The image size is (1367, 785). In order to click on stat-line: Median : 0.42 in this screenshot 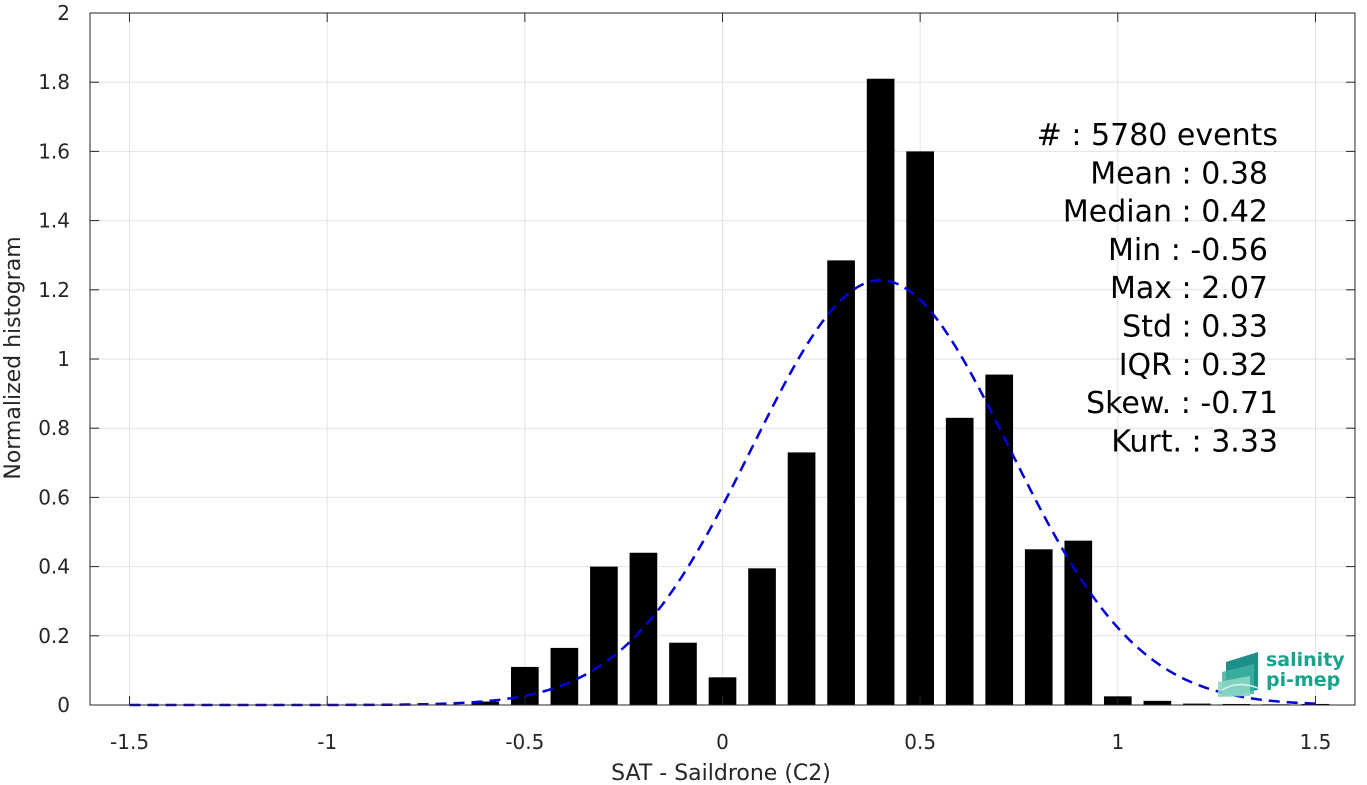, I will do `click(1165, 212)`.